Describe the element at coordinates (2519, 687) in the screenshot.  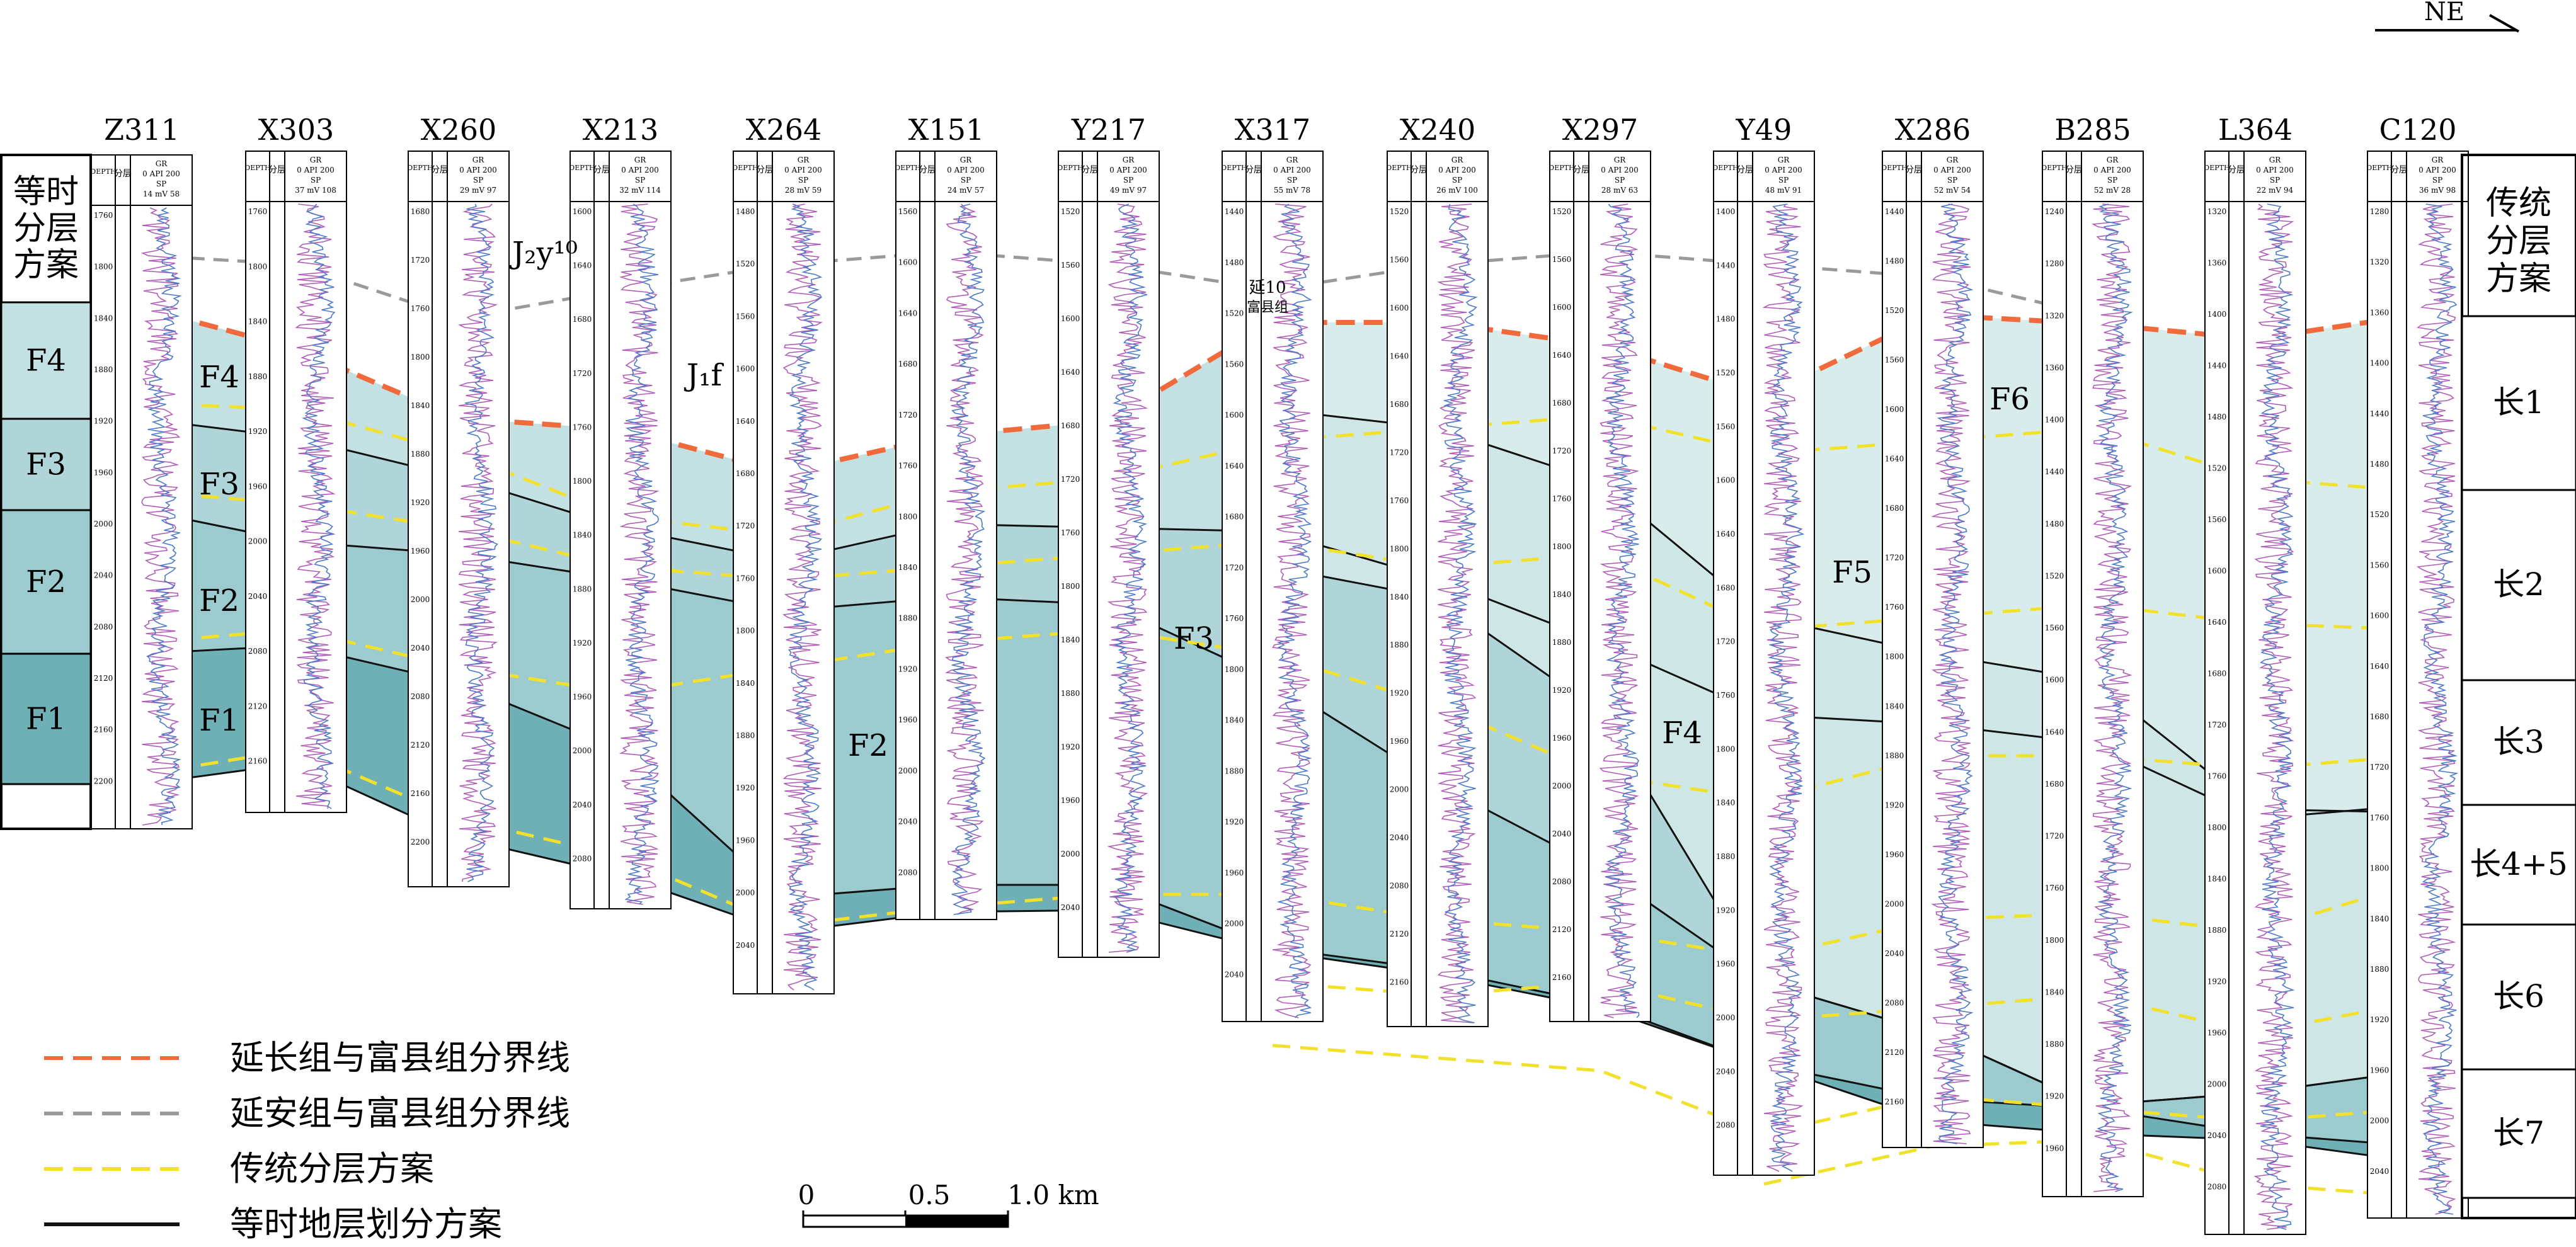
I see `right-traditional-scheme-column: 传统 分层 方案 长1 长2 长3 长4+5 长6 长7` at that location.